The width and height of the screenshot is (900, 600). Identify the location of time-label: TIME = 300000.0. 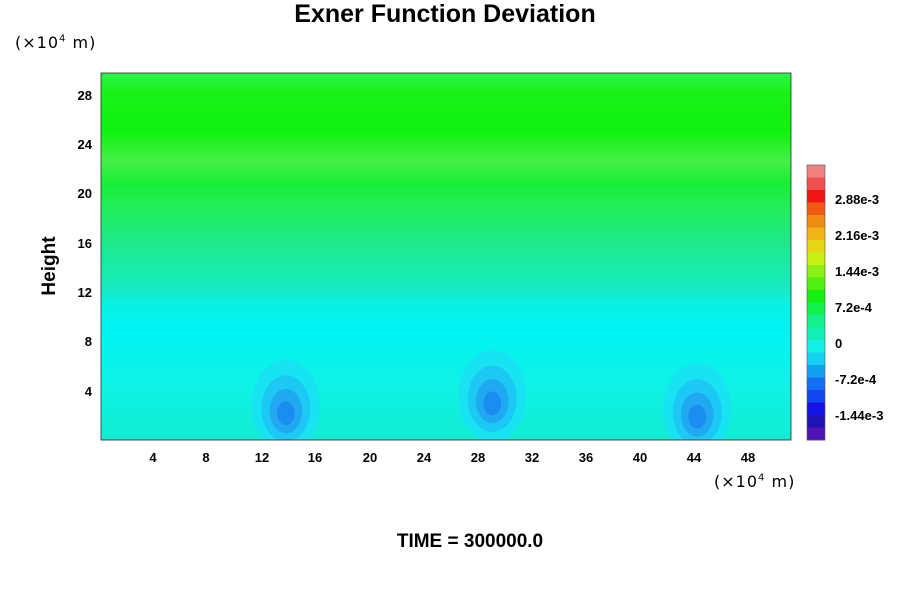
(470, 541).